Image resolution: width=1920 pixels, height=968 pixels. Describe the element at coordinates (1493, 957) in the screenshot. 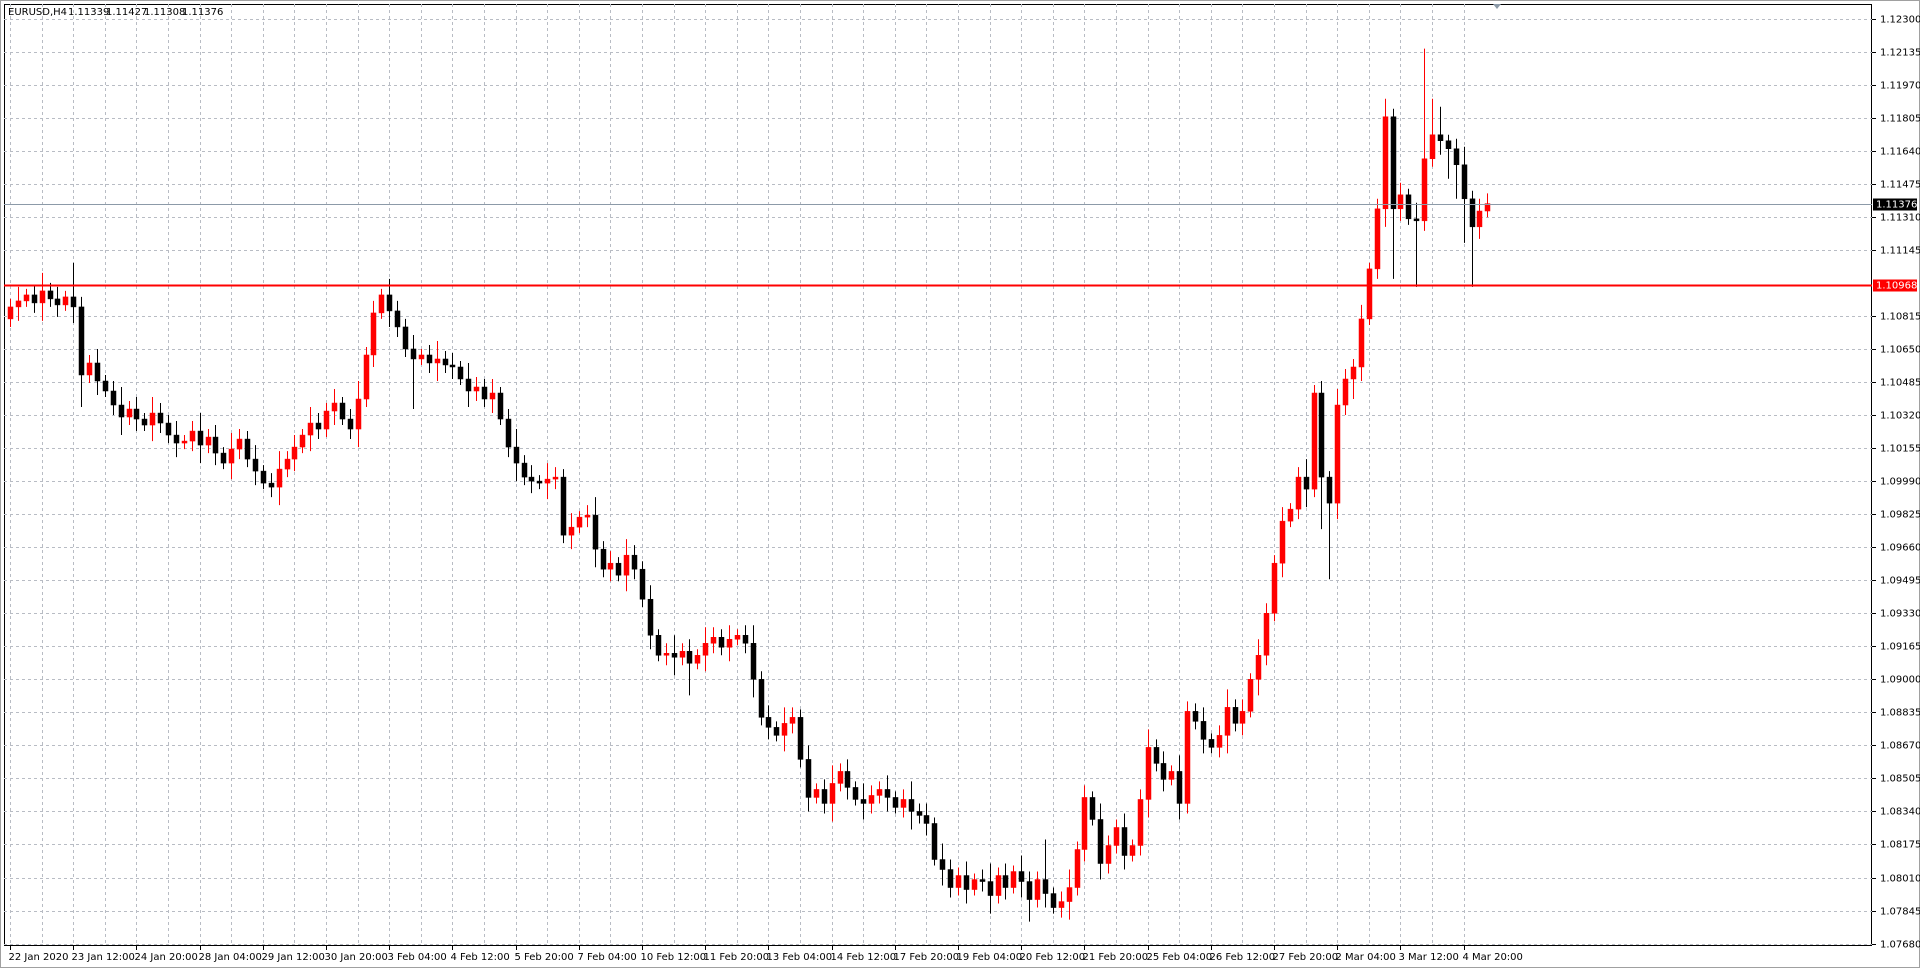

I see `x-tick-label: 4 Mar 20:00` at that location.